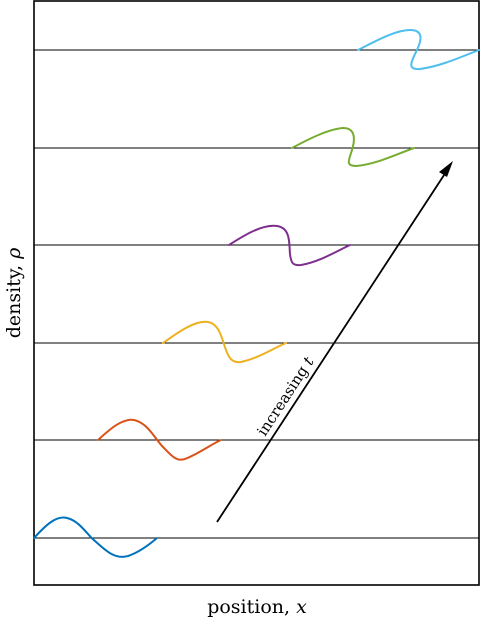 This screenshot has width=481, height=620. I want to click on time-arrow-head, so click(446, 169).